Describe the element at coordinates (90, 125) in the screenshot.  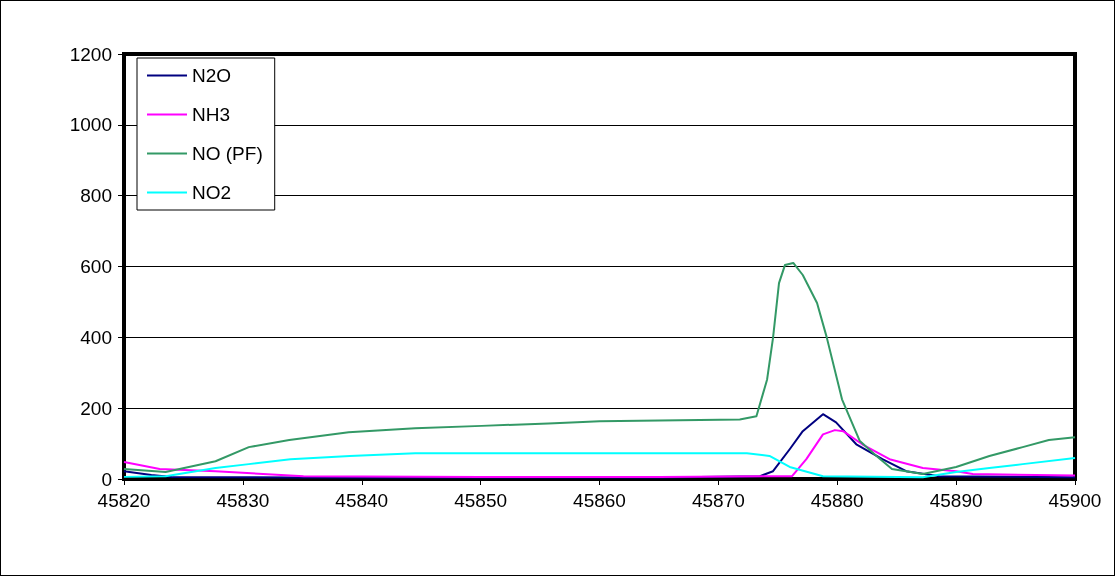
I see `y-tick-label: 1000` at that location.